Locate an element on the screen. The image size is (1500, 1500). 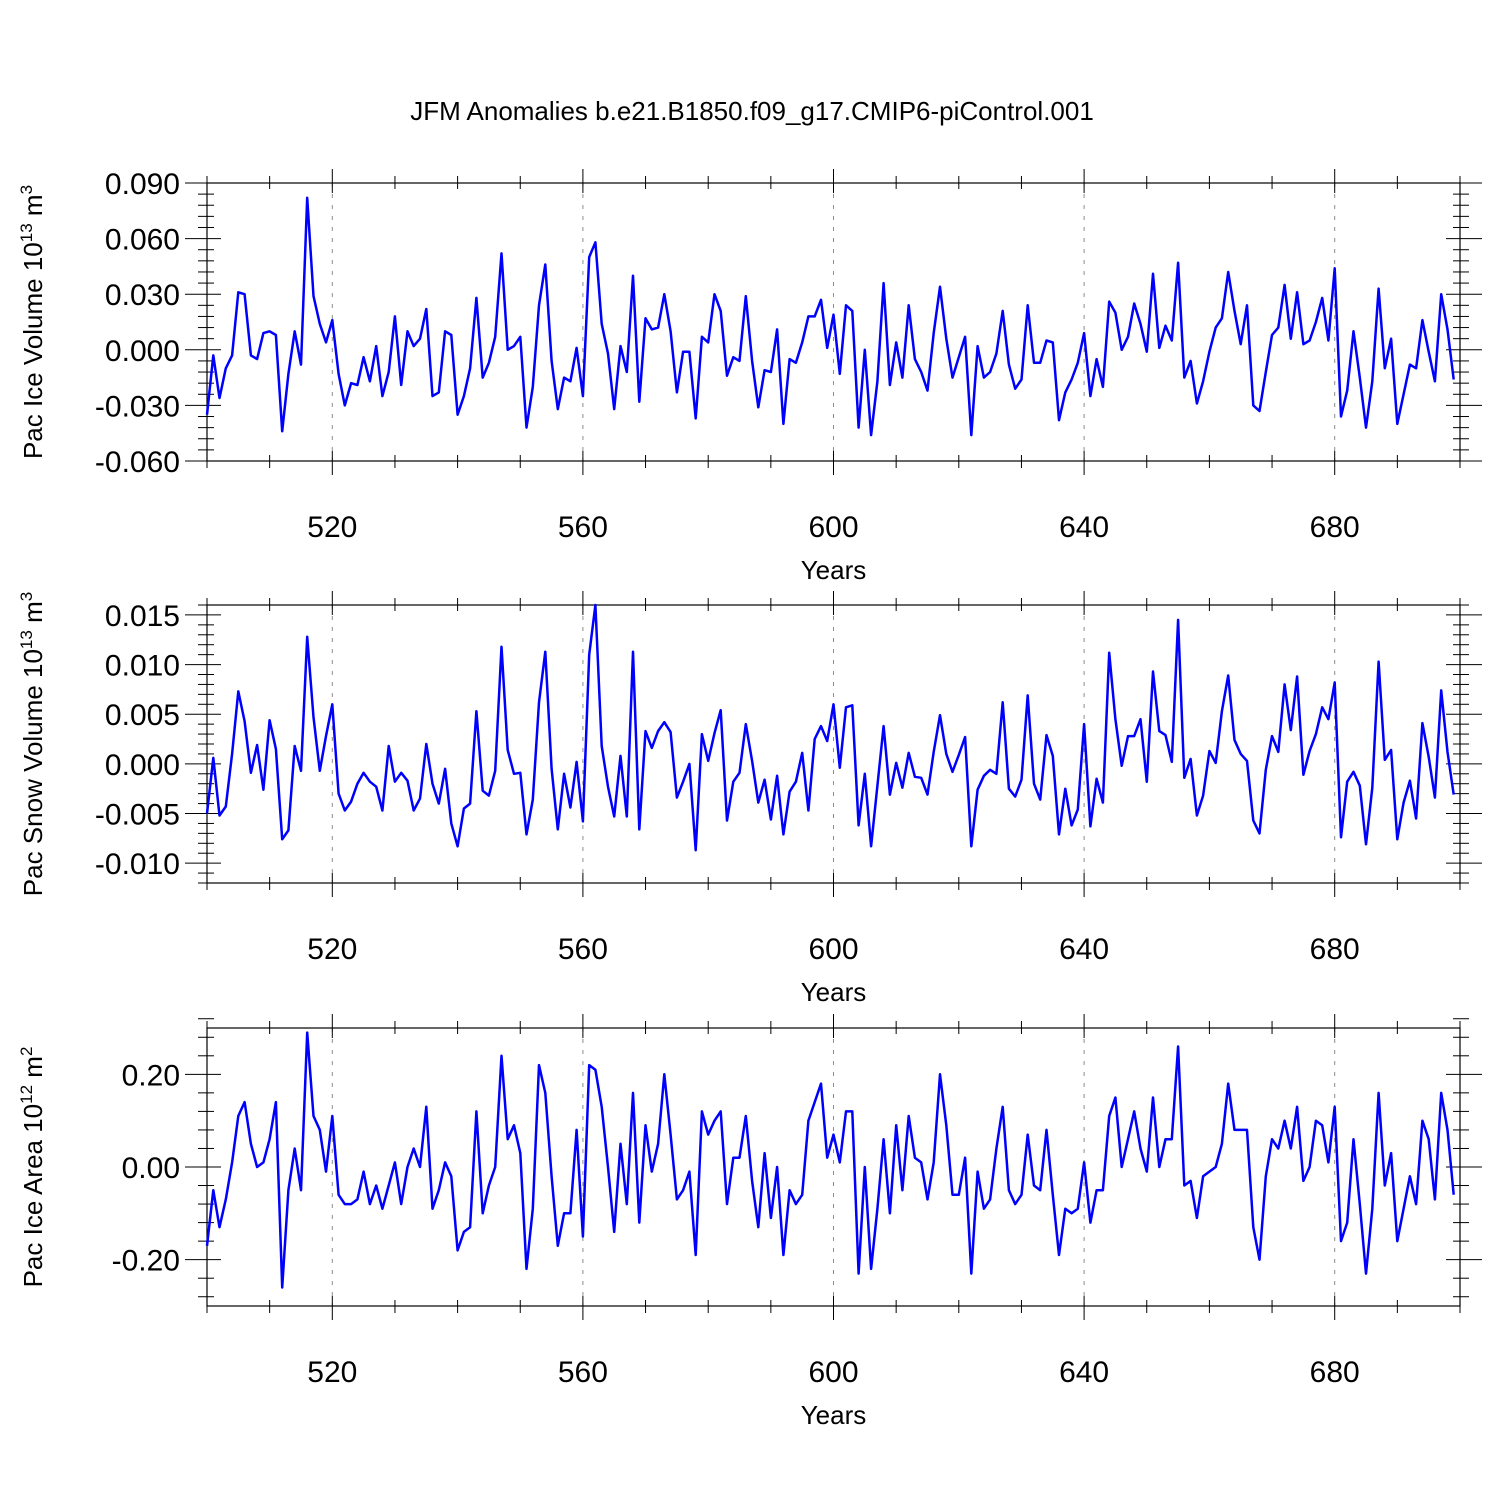
pac-snow-volume-xtick-label: 640 is located at coordinates (1084, 949).